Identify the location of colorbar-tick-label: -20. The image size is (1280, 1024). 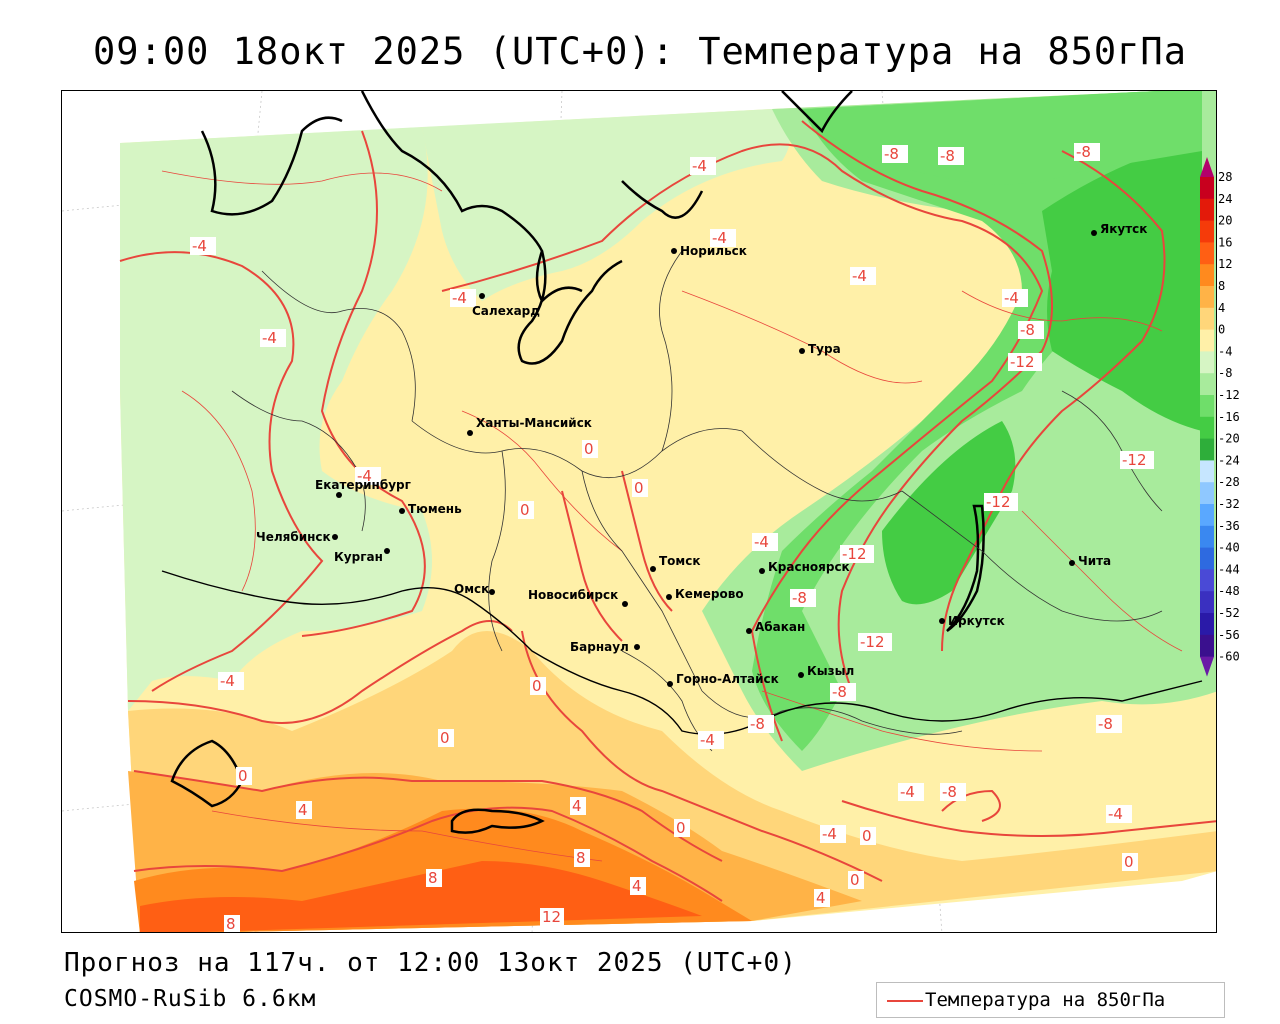
(1229, 439).